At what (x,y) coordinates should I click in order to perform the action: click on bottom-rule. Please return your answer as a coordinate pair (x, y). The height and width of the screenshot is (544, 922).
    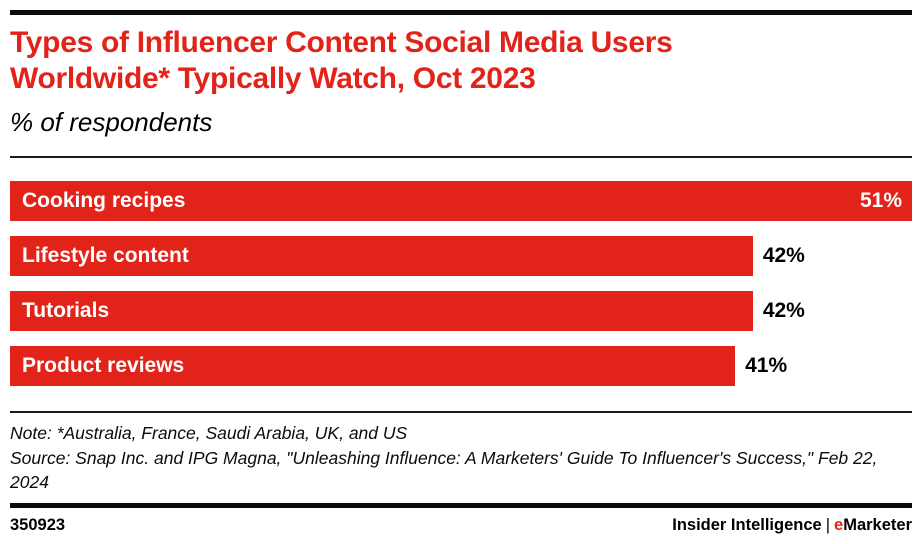
    Looking at the image, I should click on (461, 505).